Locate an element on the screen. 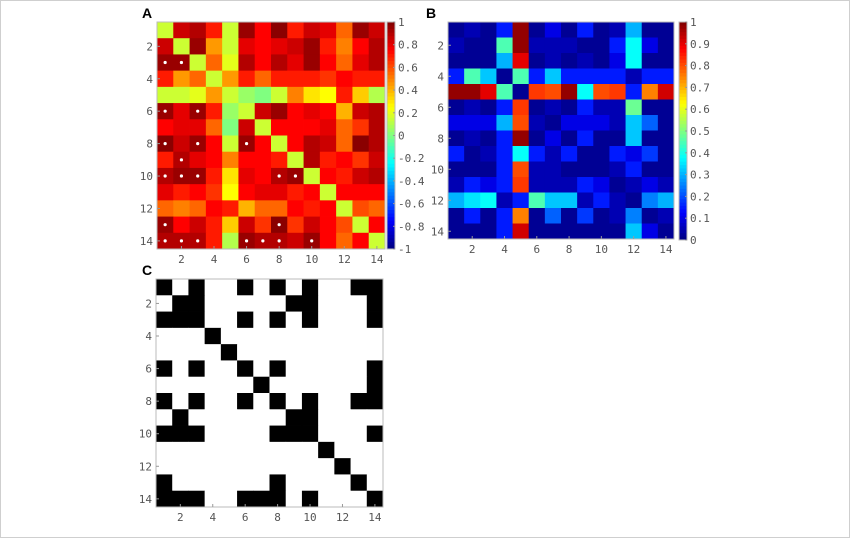 The width and height of the screenshot is (850, 538). cell-r12-c11 is located at coordinates (326, 466).